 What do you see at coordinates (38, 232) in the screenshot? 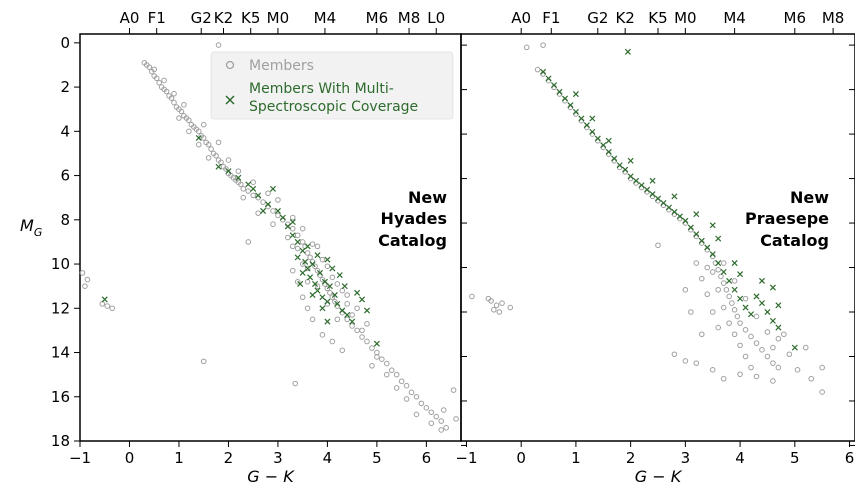
I see `y-axis-label-subscript: G` at bounding box center [38, 232].